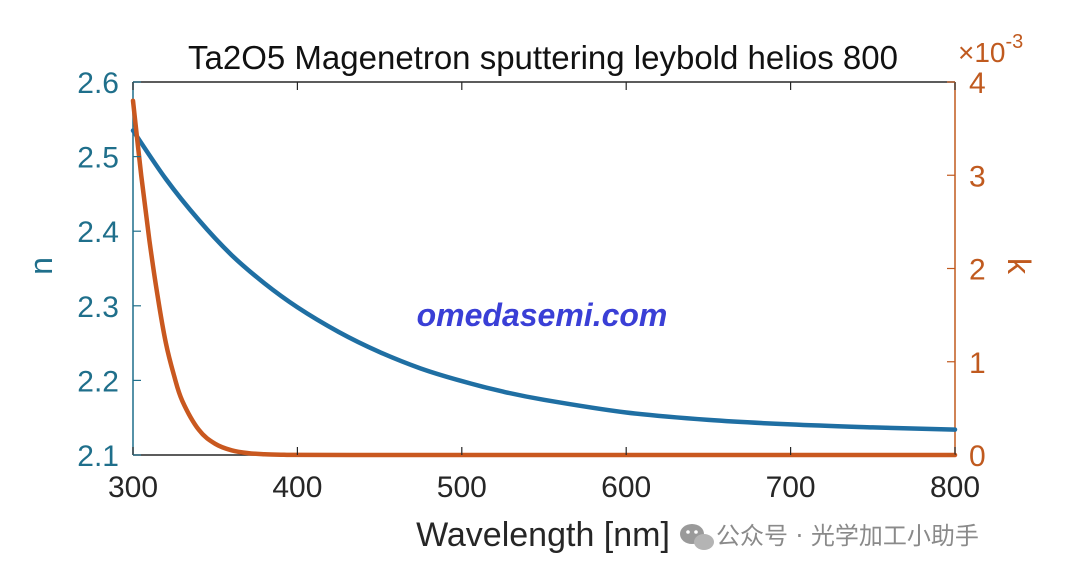  Describe the element at coordinates (847, 536) in the screenshot. I see `footer-text: 公众号 · 光学加工小助手` at that location.